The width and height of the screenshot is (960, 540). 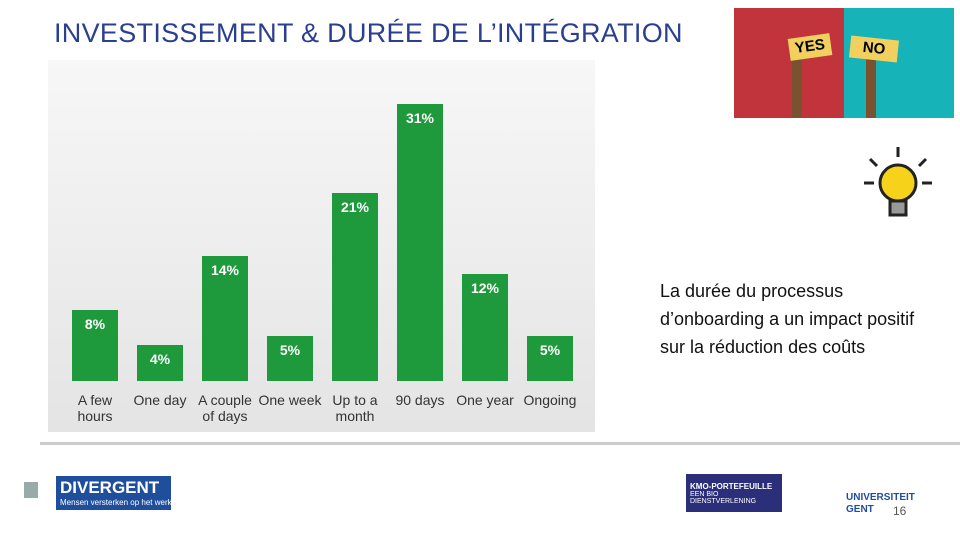 What do you see at coordinates (485, 287) in the screenshot?
I see `data-label: 12%` at bounding box center [485, 287].